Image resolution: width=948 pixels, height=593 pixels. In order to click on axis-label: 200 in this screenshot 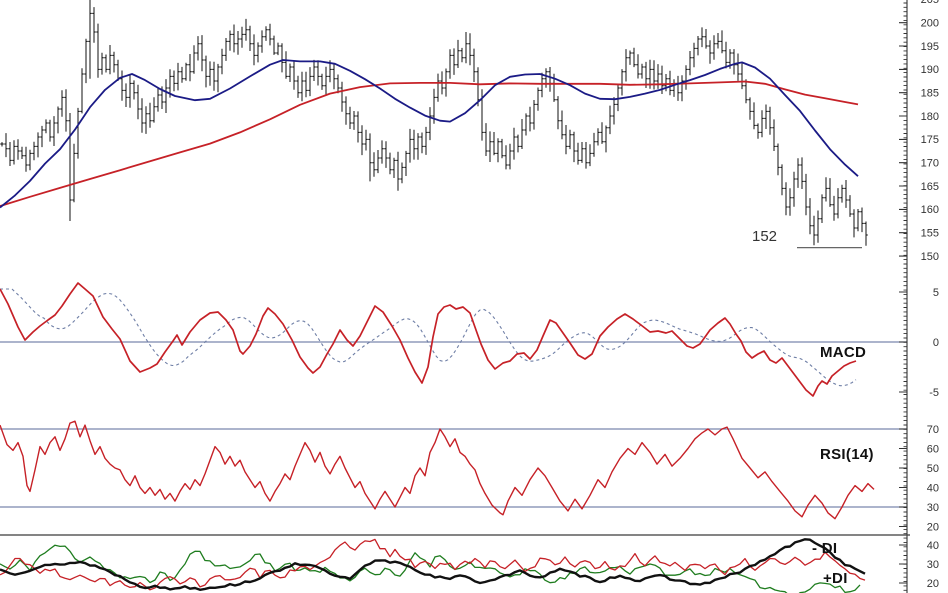, I will do `click(930, 24)`.